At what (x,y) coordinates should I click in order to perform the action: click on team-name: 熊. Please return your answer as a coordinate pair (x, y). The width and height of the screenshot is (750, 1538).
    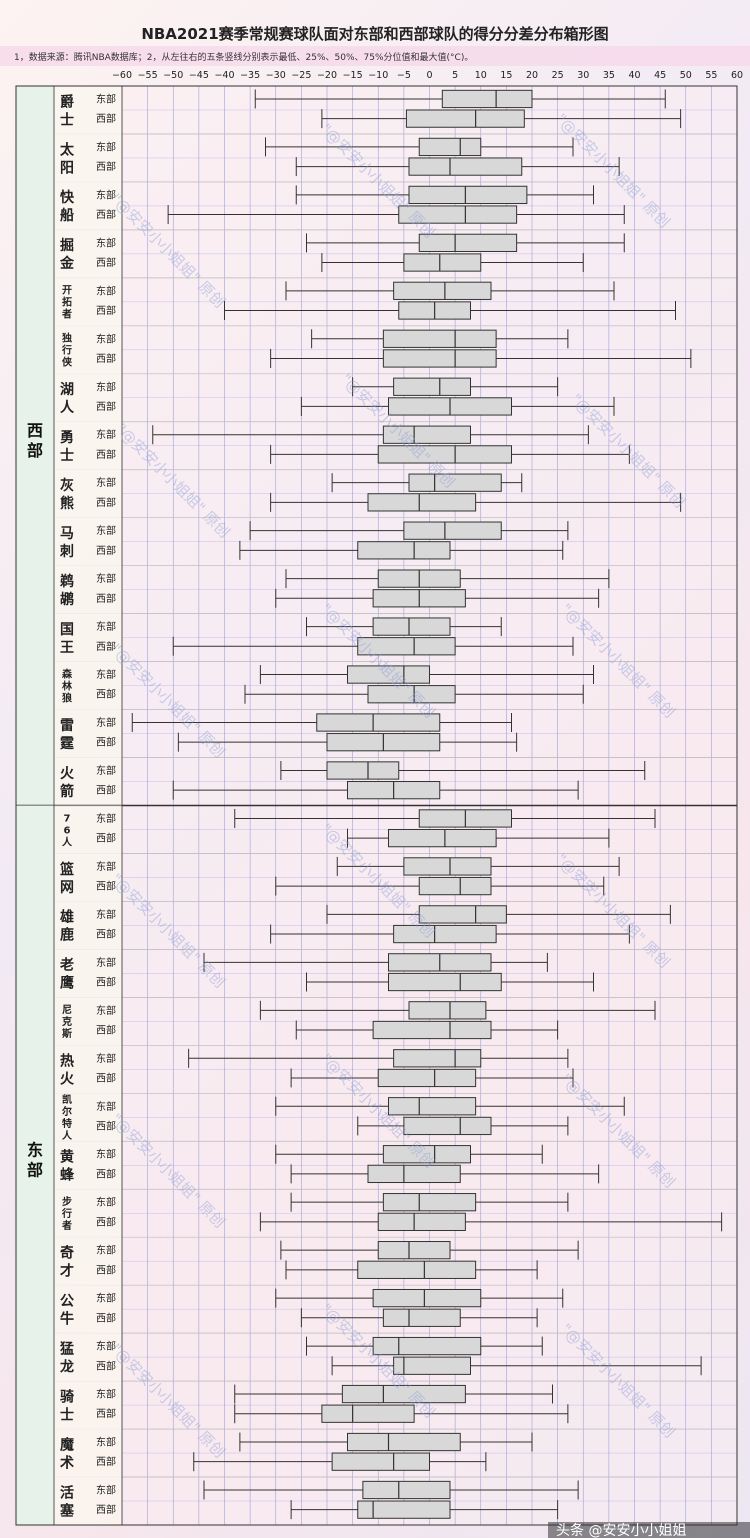
    Looking at the image, I should click on (67, 503).